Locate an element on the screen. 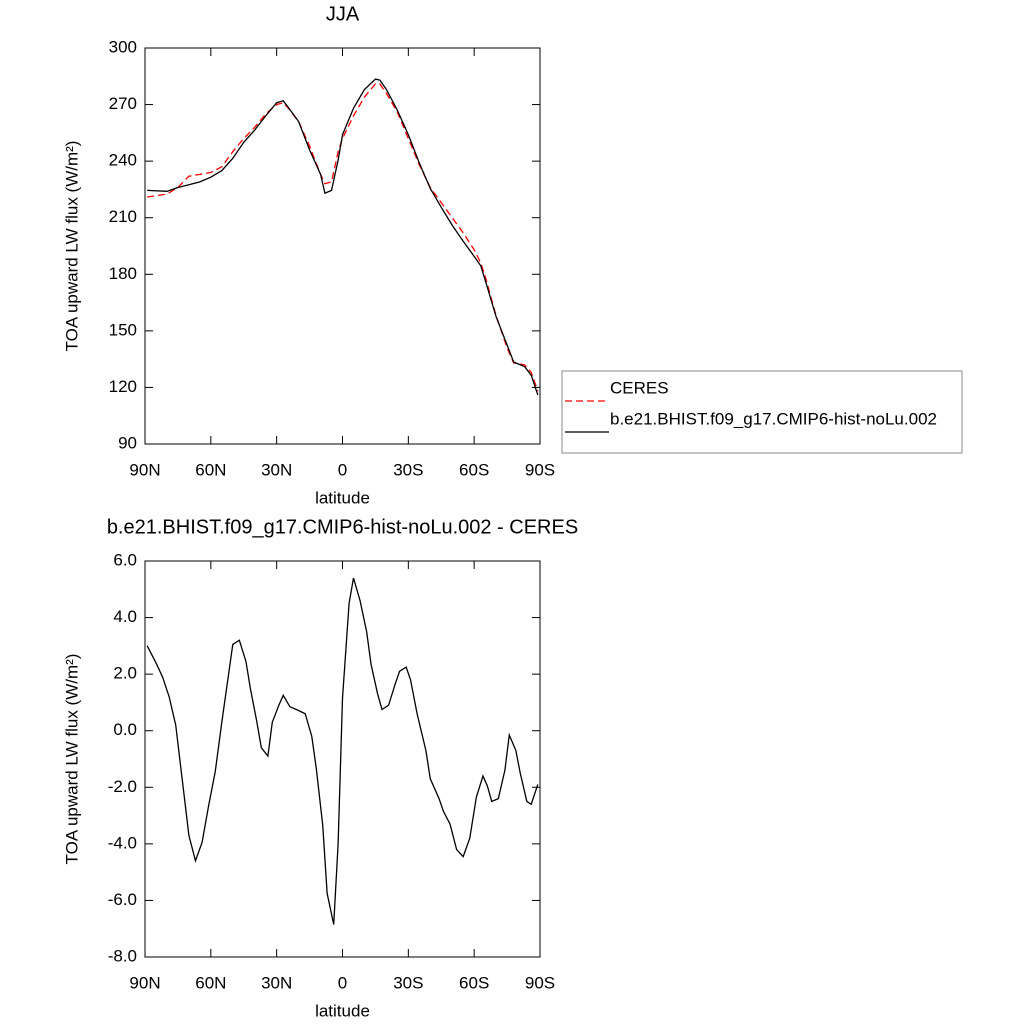 This screenshot has width=1024, height=1024. y-tick-label: 210 is located at coordinates (123, 216).